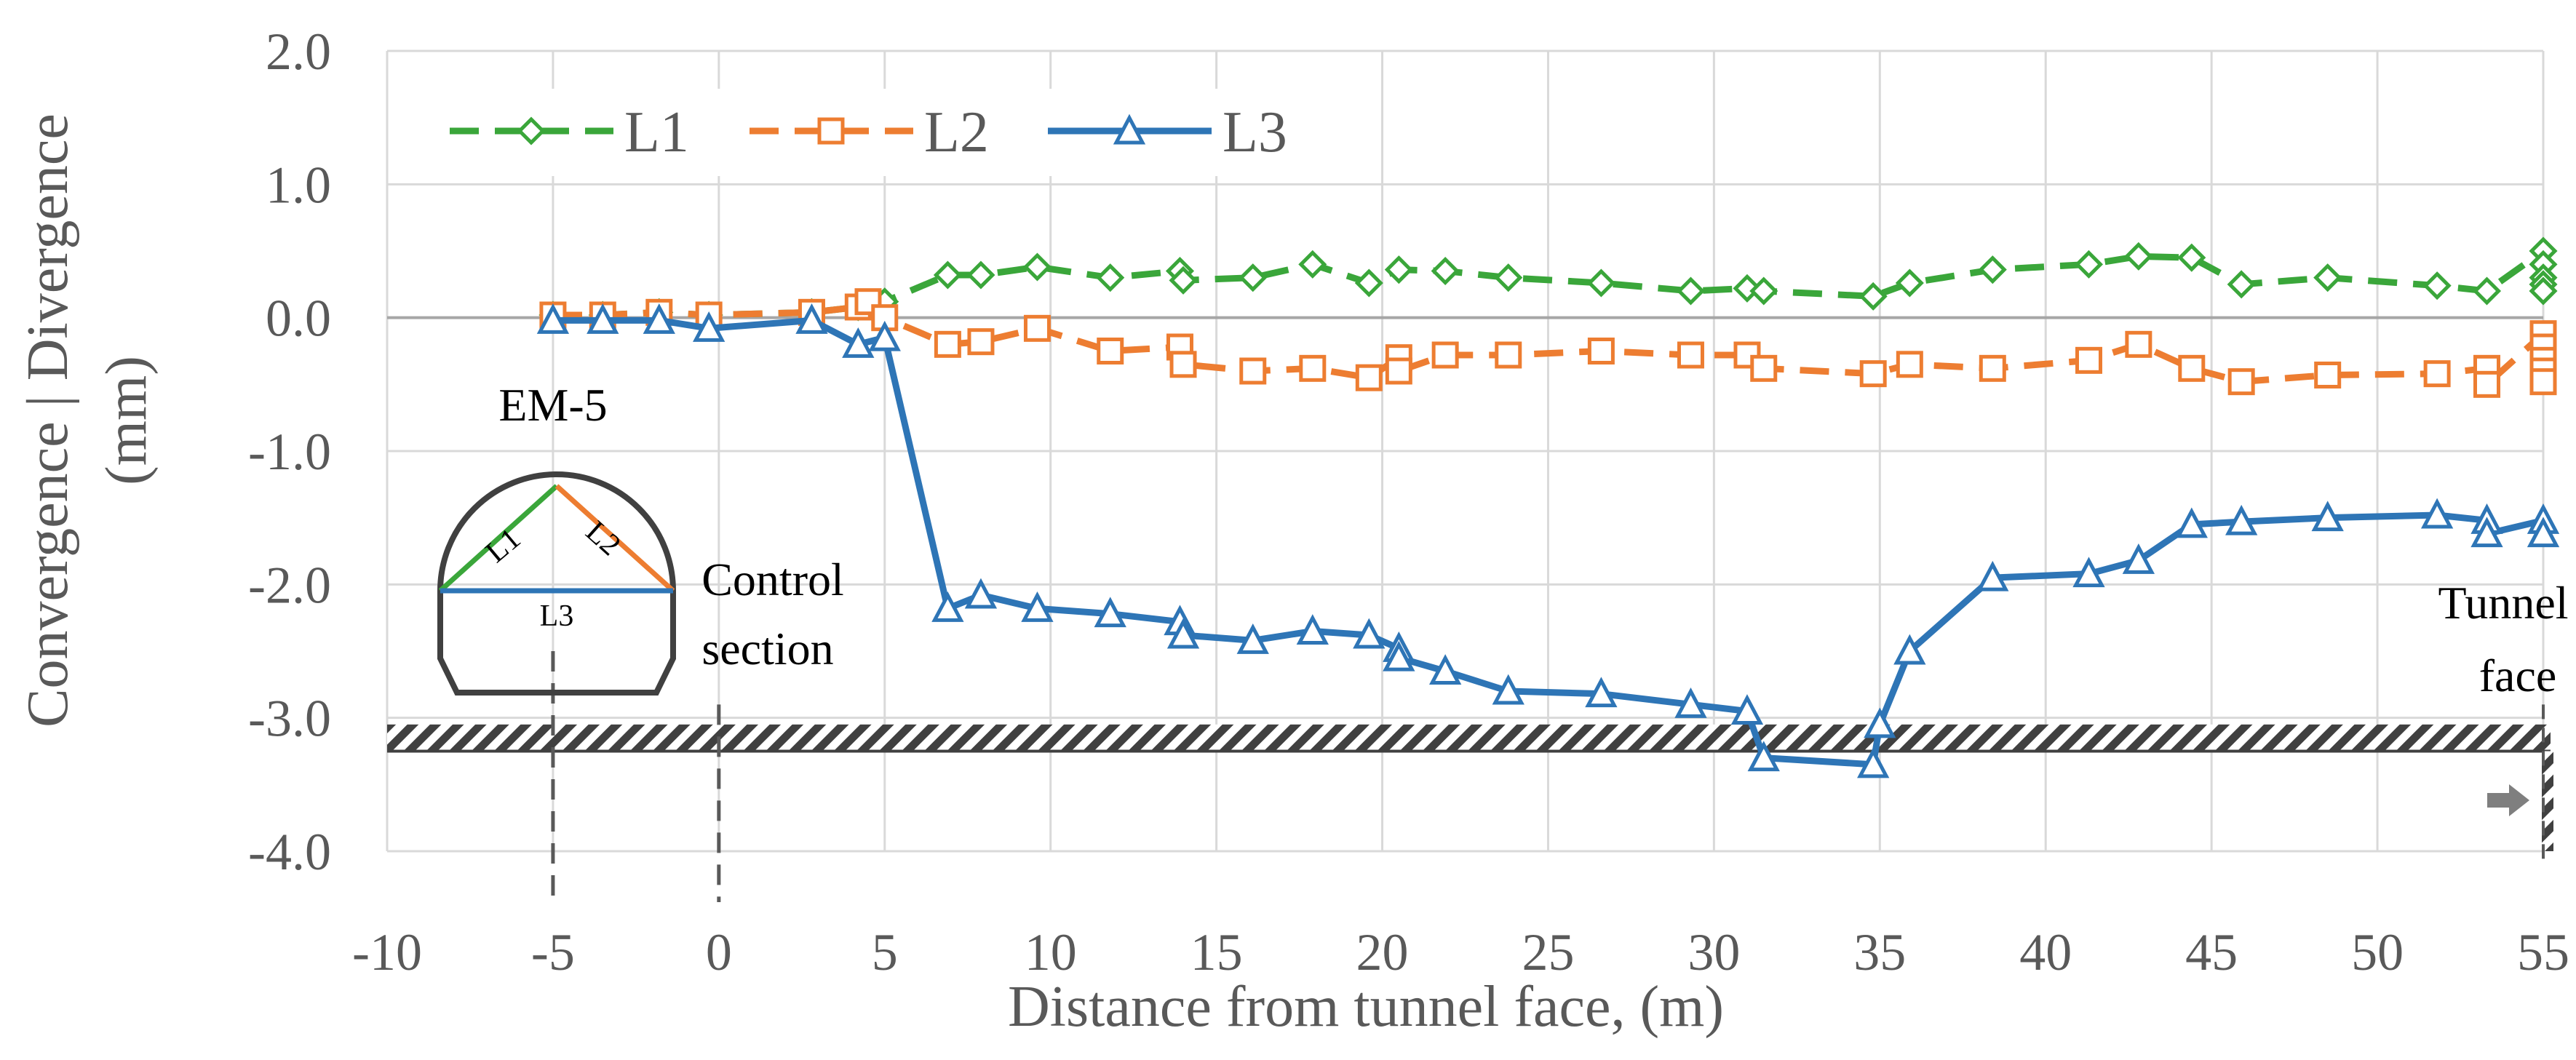  Describe the element at coordinates (885, 952) in the screenshot. I see `x-tick-label-3: 5` at that location.